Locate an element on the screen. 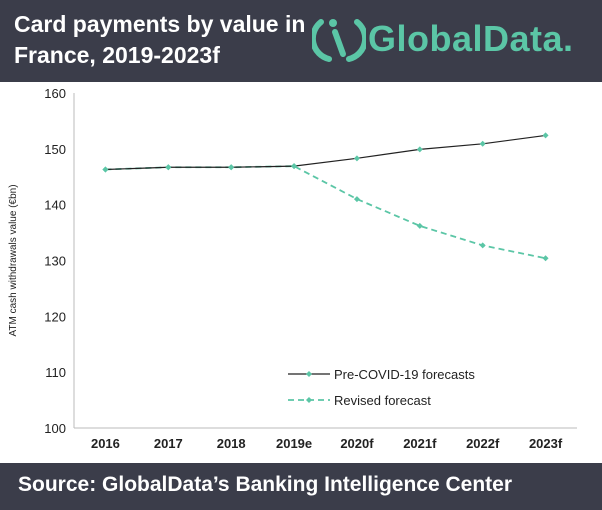 This screenshot has width=602, height=510. y-tick-label: 100 is located at coordinates (55, 428).